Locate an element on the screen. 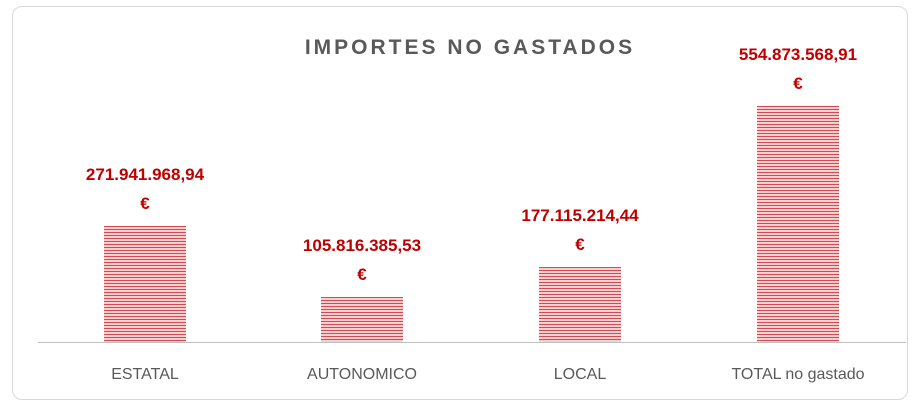 The width and height of the screenshot is (922, 404). chart-title: IMPORTES NO GASTADOS is located at coordinates (470, 47).